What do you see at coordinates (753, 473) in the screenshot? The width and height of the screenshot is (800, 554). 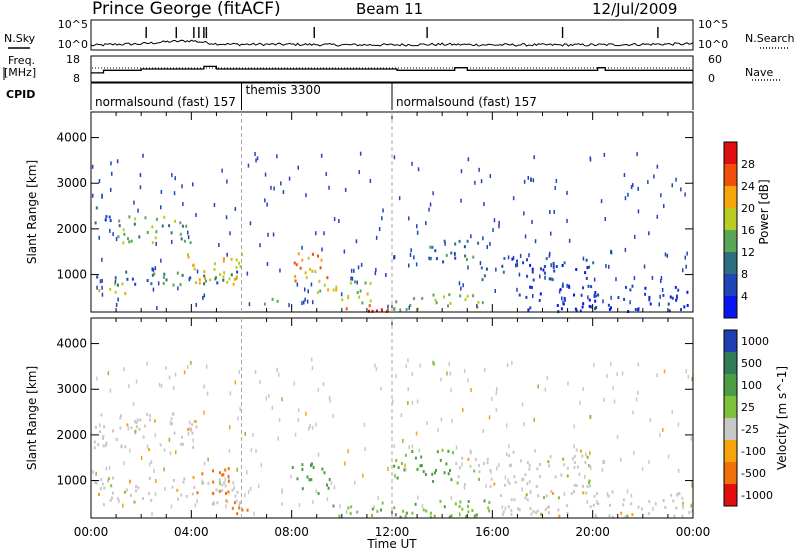 I see `velocity-colorbar-tick: -500` at bounding box center [753, 473].